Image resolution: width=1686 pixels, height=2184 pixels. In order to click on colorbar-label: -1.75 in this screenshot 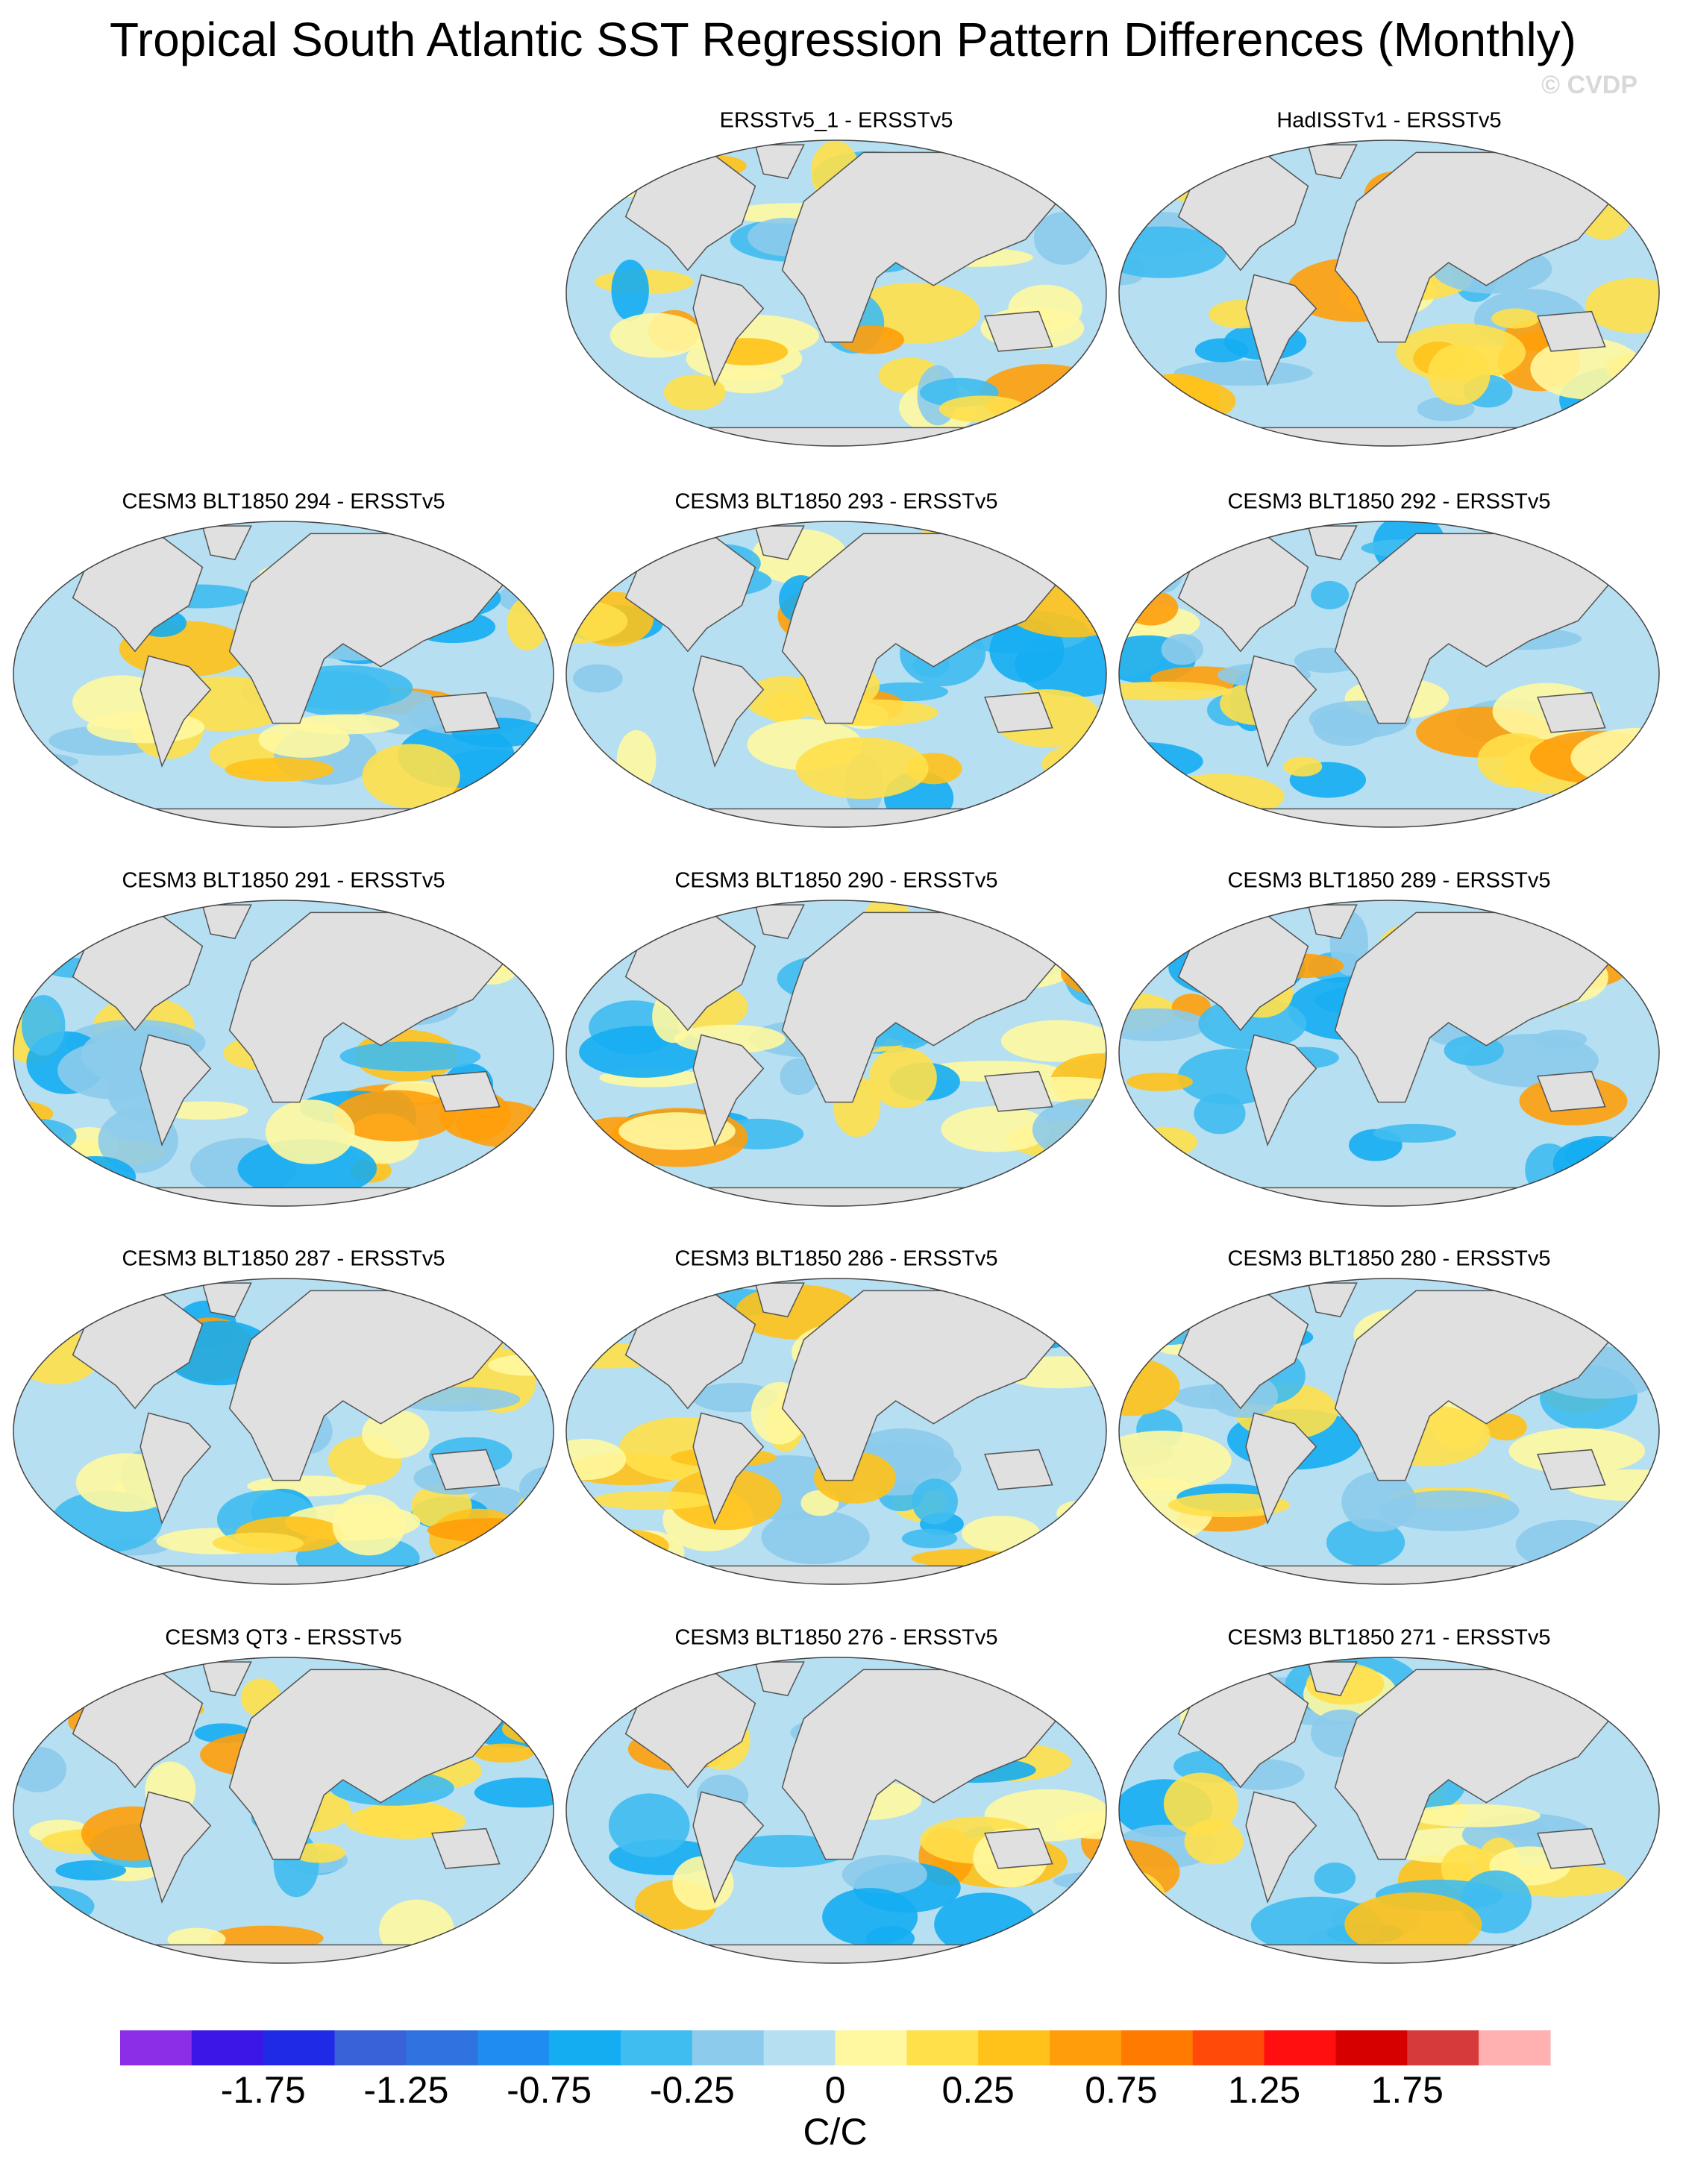, I will do `click(263, 2090)`.